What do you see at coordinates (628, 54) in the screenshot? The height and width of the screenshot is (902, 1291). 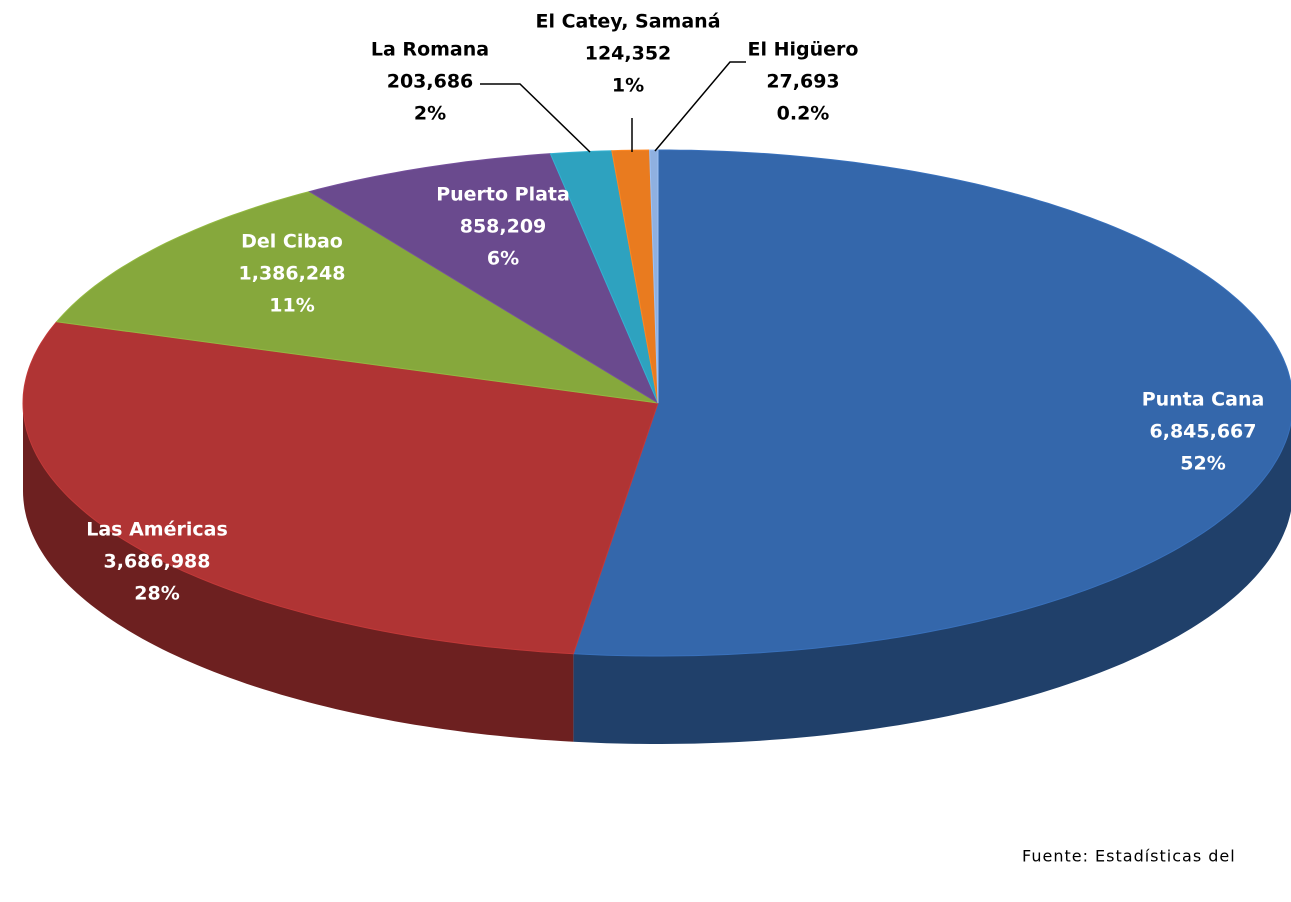 I see `value-label: 124,352` at bounding box center [628, 54].